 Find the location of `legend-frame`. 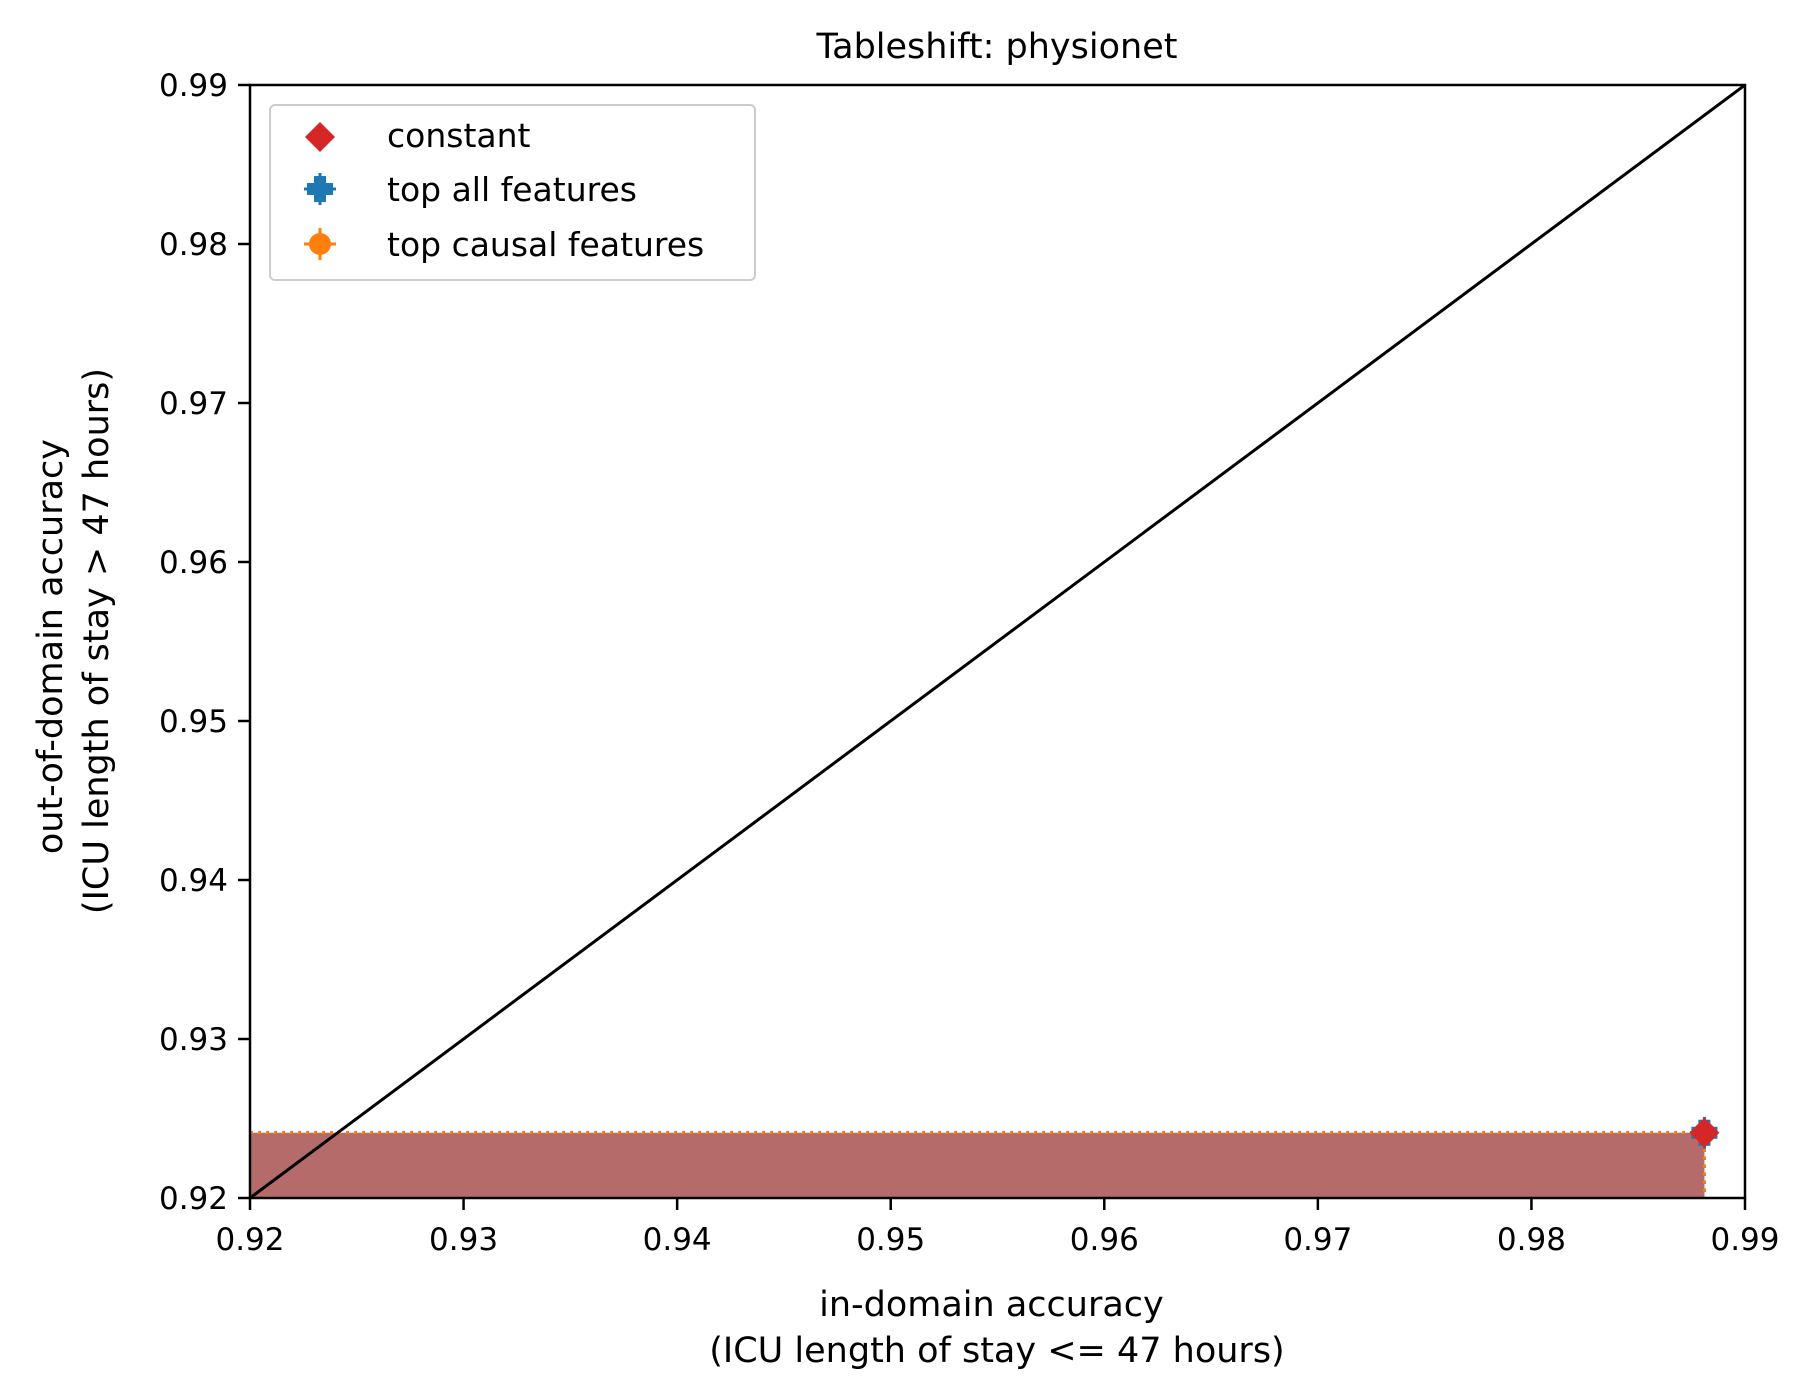

legend-frame is located at coordinates (512, 192).